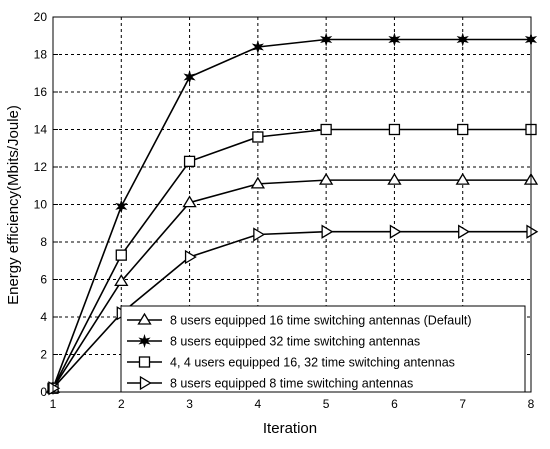  Describe the element at coordinates (41, 205) in the screenshot. I see `y-tick-label: 10` at that location.